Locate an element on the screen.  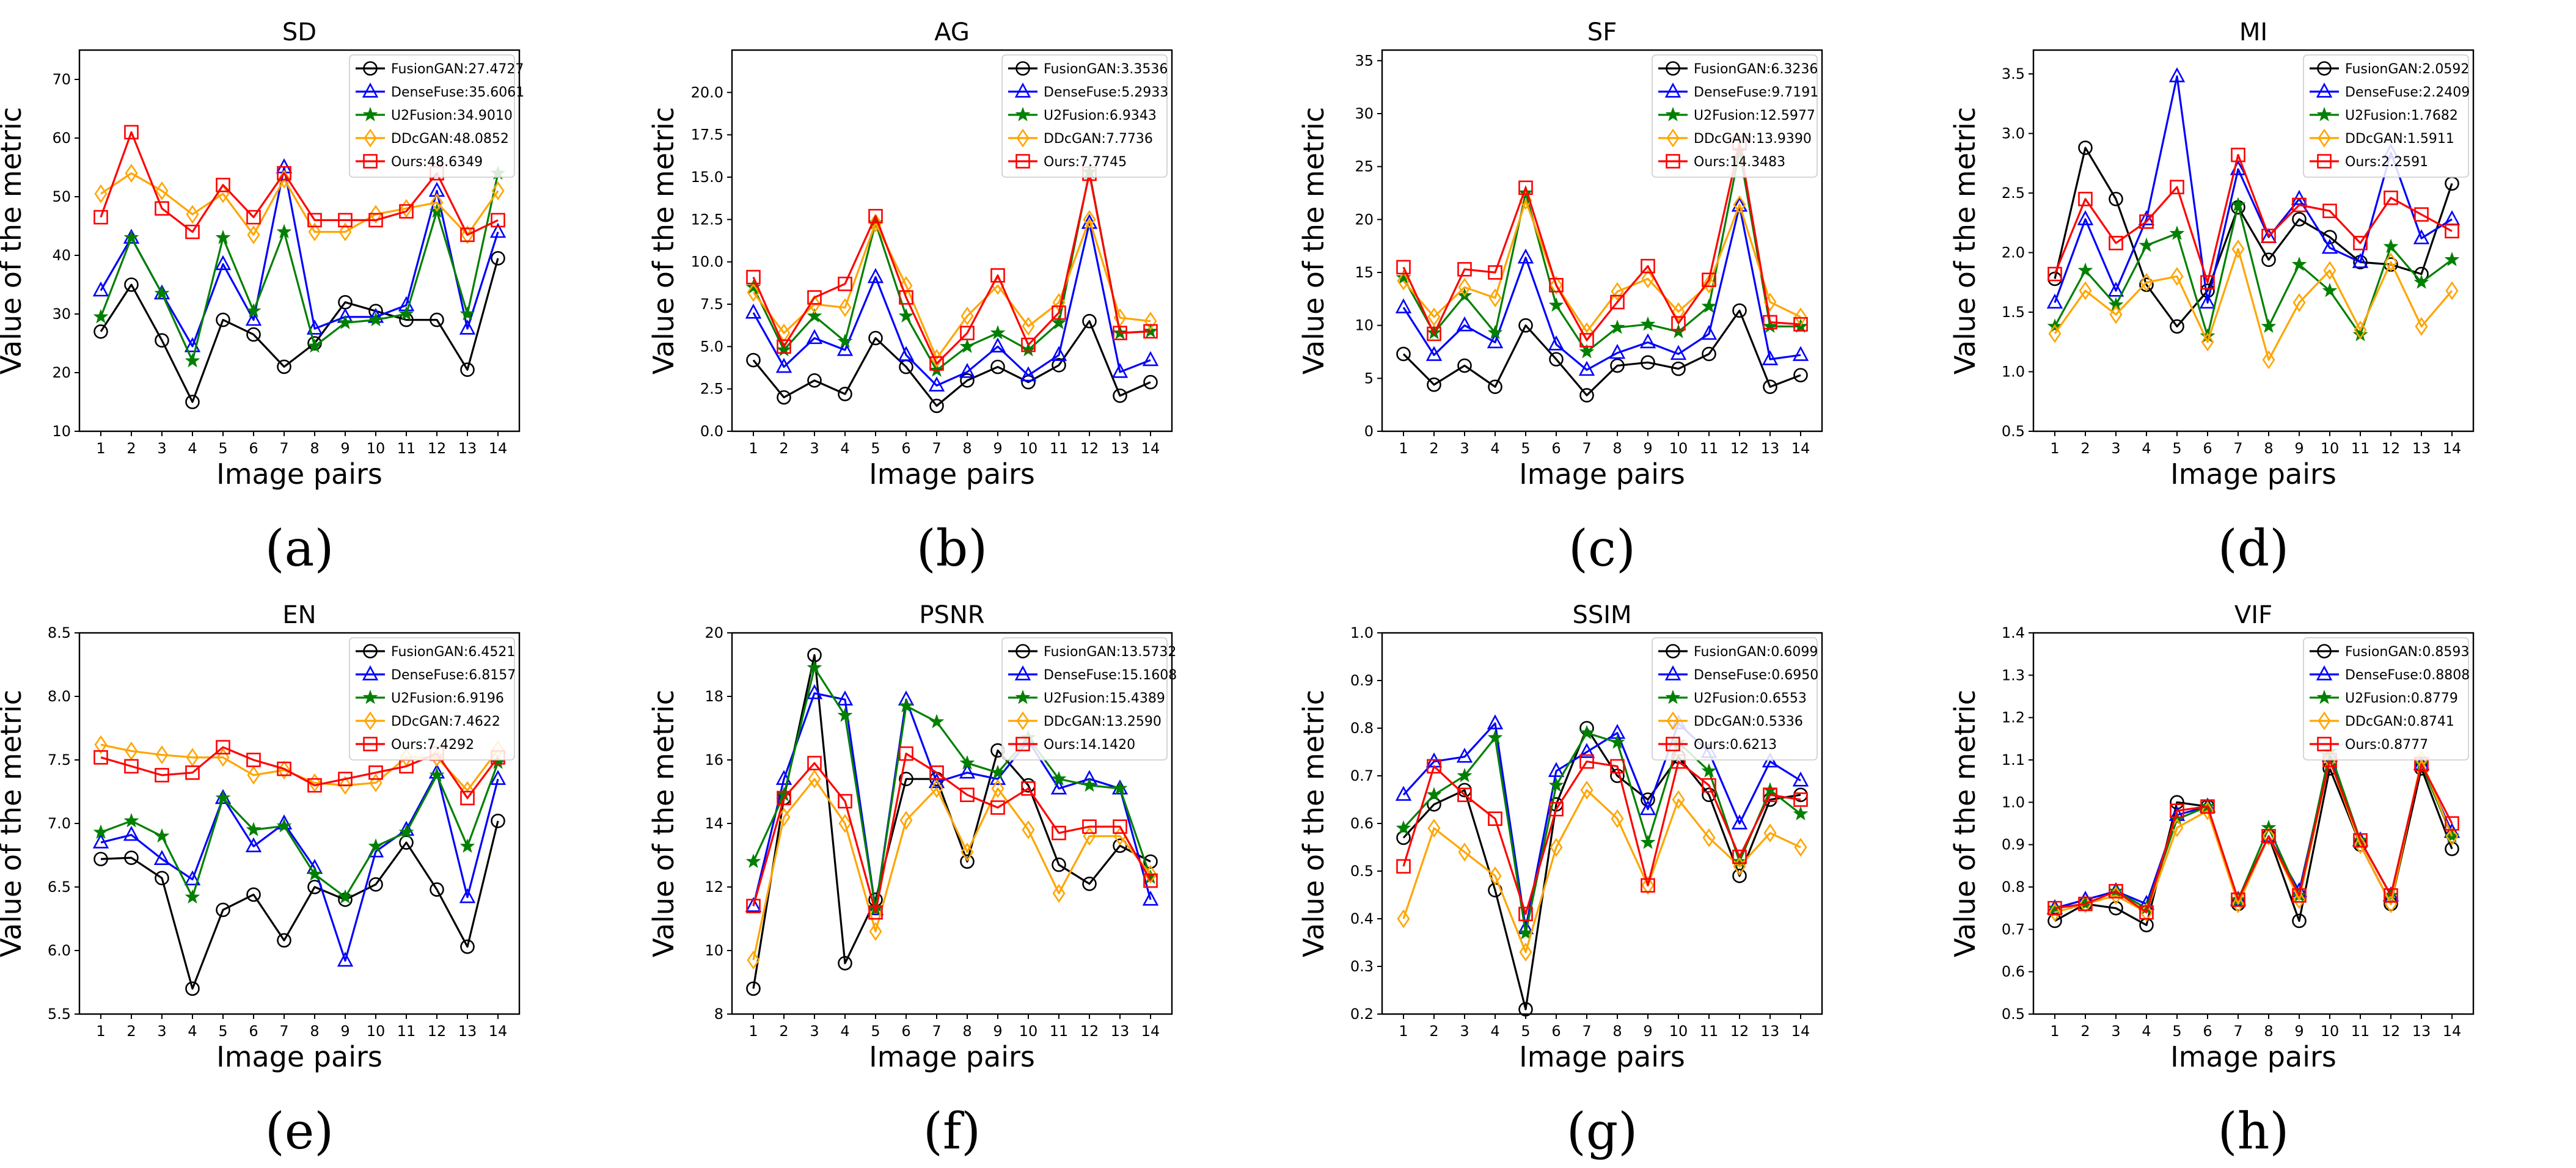
y-tick-label: 2.5 is located at coordinates (711, 390).